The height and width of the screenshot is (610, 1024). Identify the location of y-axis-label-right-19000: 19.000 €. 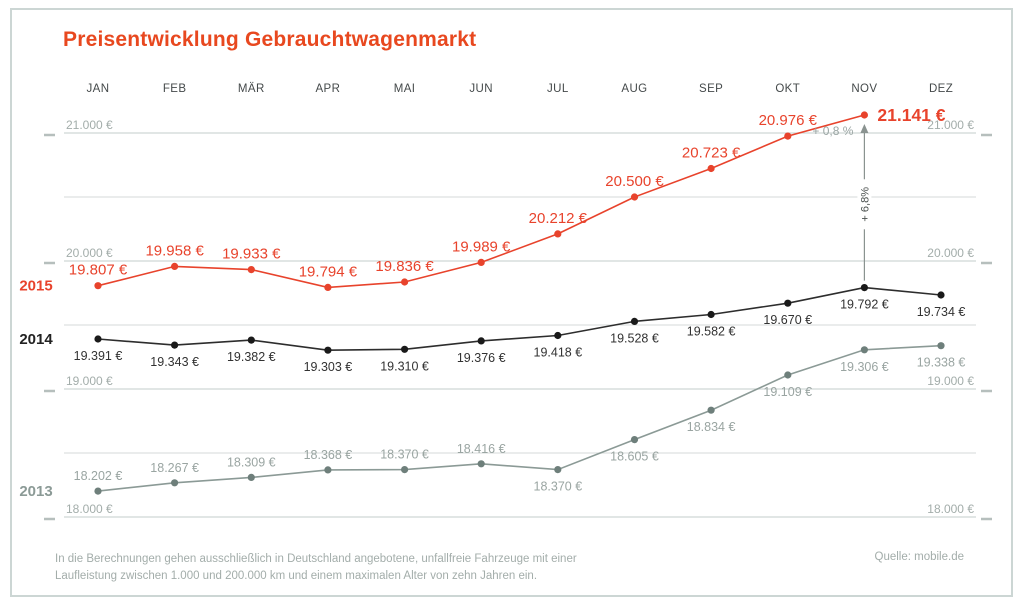
(950, 381).